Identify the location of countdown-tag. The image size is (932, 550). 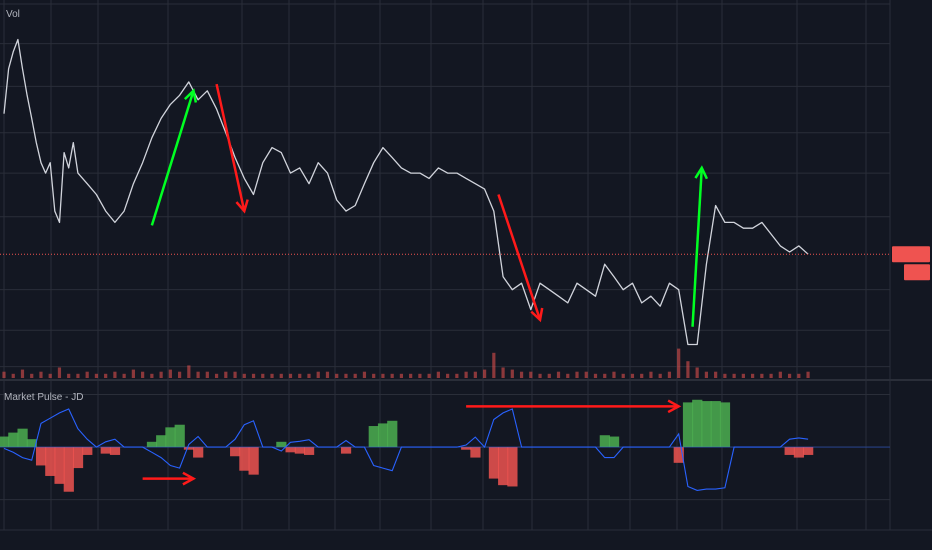
(917, 272).